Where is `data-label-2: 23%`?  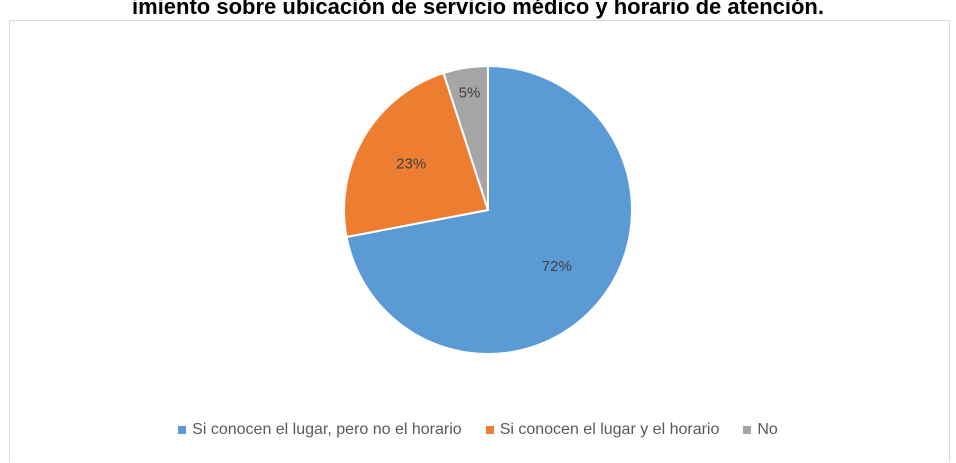 data-label-2: 23% is located at coordinates (411, 164).